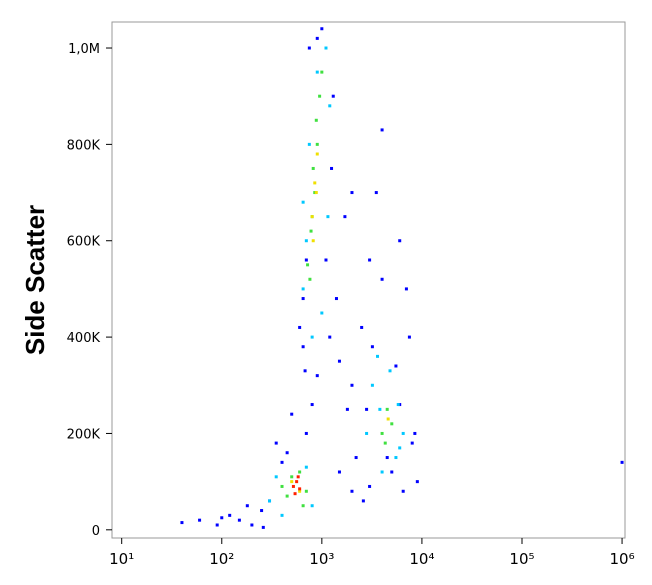 This screenshot has height=585, width=652. I want to click on y-axis-label: Side Scatter, so click(35, 280).